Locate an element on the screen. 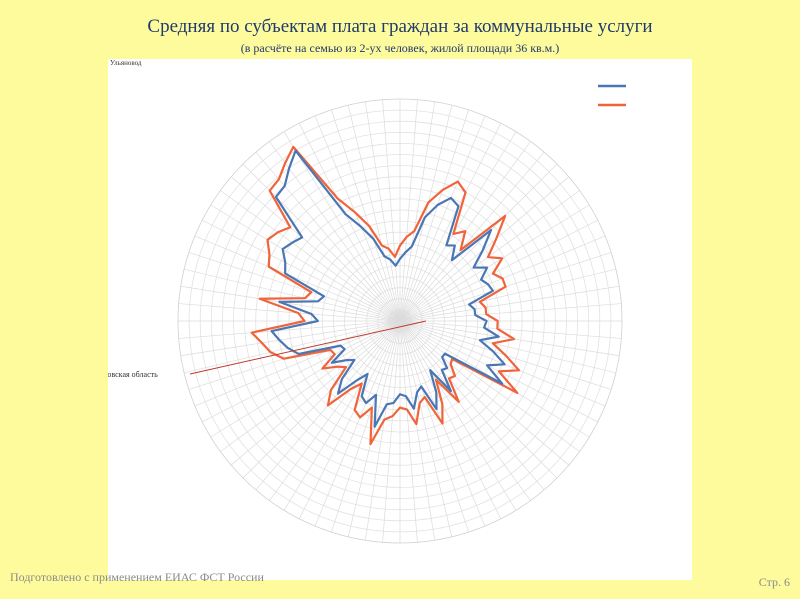 This screenshot has width=800, height=599. highlight-pointer-line is located at coordinates (308, 347).